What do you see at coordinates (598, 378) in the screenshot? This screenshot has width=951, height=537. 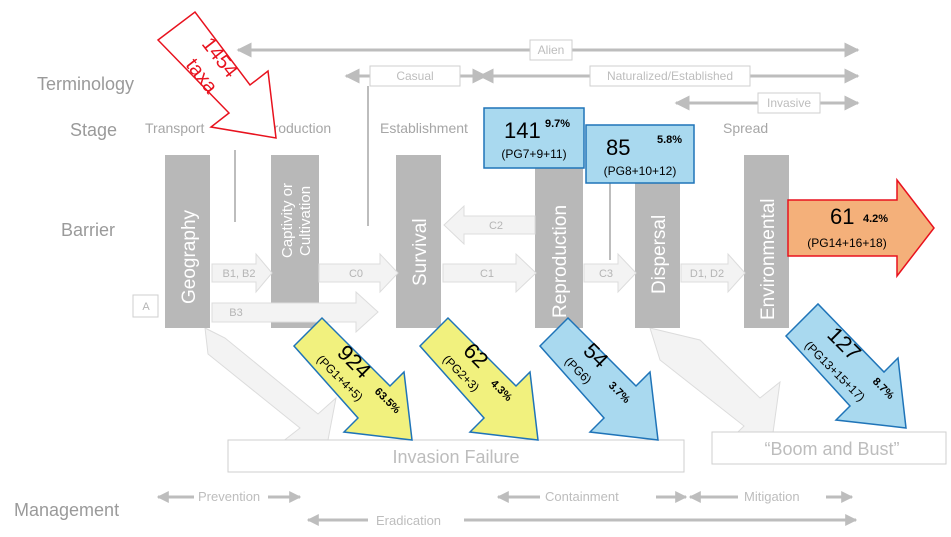 I see `reproduction-failure-arrow: 54 3.7% (PG6)` at bounding box center [598, 378].